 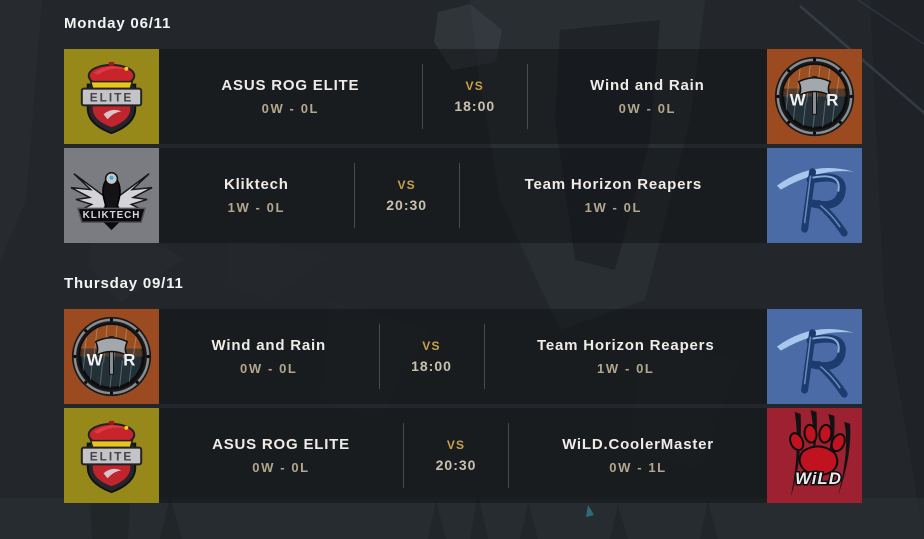 What do you see at coordinates (269, 356) in the screenshot?
I see `left-team: Wind and Rain 0W - 0L` at bounding box center [269, 356].